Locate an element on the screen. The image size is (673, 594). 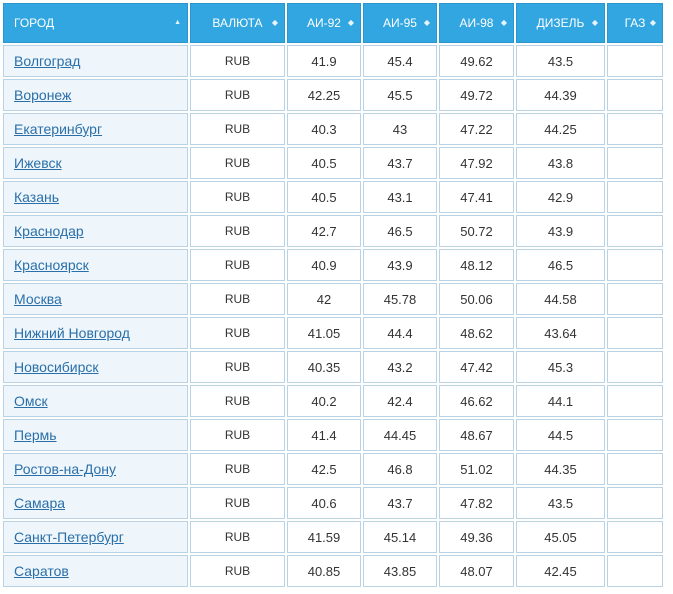
city-link: Саратов is located at coordinates (41, 571).